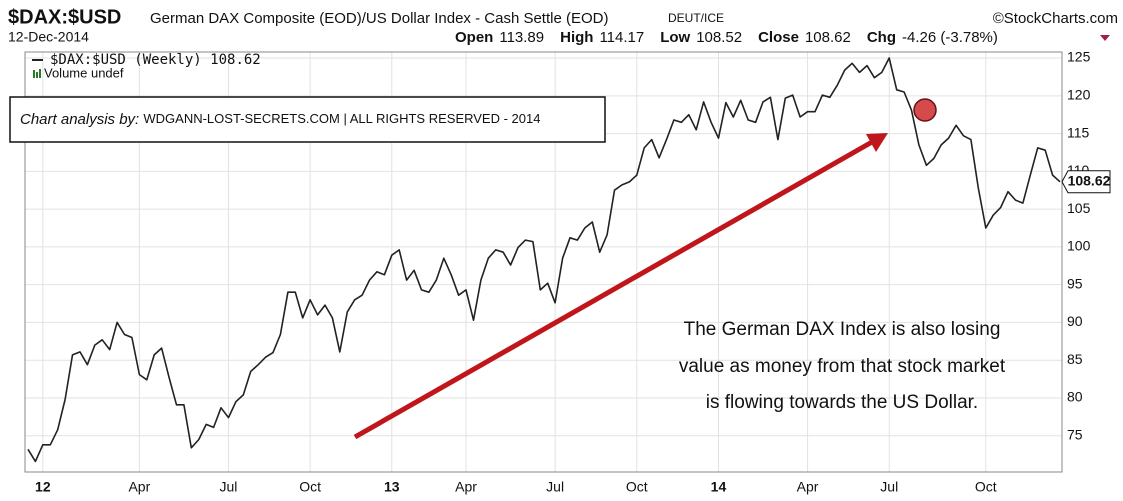 The height and width of the screenshot is (501, 1123). Describe the element at coordinates (43, 487) in the screenshot. I see `x-tick-label: 12` at that location.